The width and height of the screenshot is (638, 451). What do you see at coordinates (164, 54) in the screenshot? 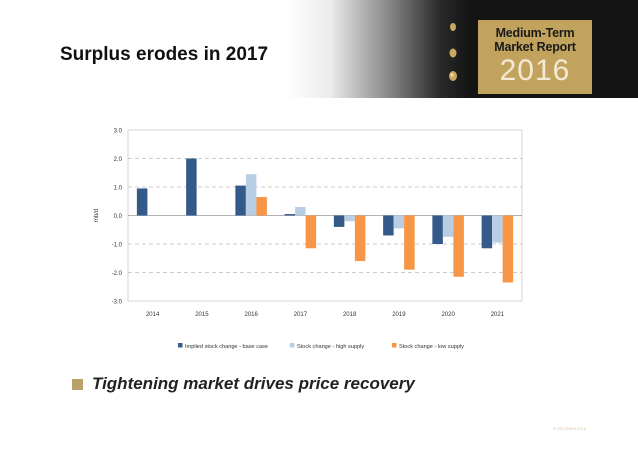
I see `slide-title: Surplus erodes in 2017` at bounding box center [164, 54].